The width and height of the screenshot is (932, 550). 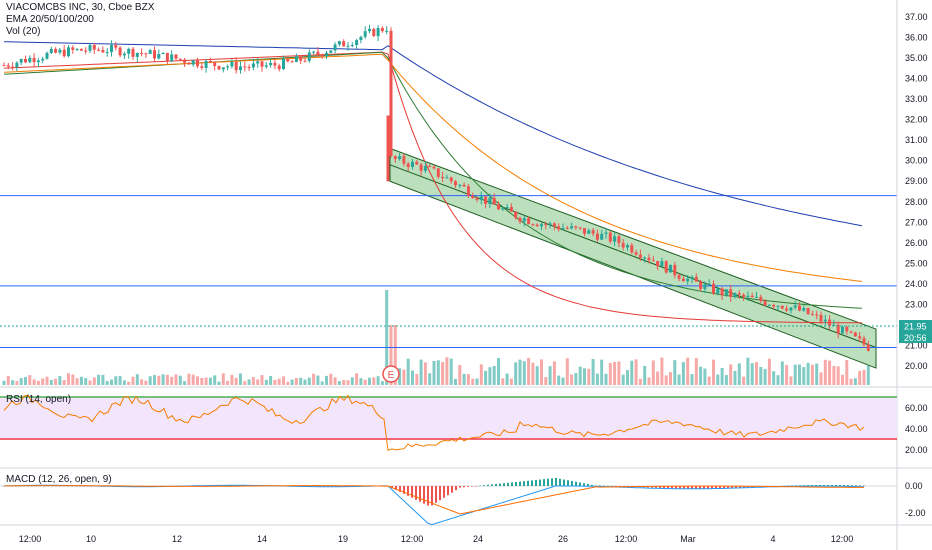 I want to click on time-label: 12, so click(x=177, y=539).